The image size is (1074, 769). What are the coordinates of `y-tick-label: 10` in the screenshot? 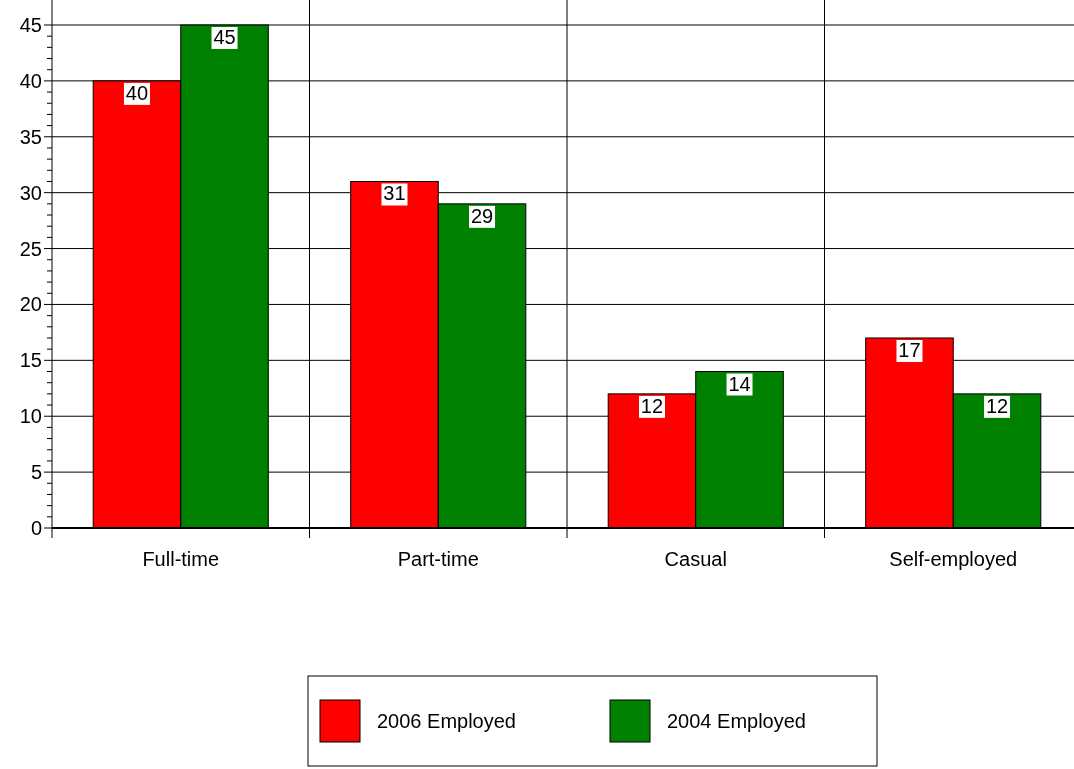 It's located at (30, 416).